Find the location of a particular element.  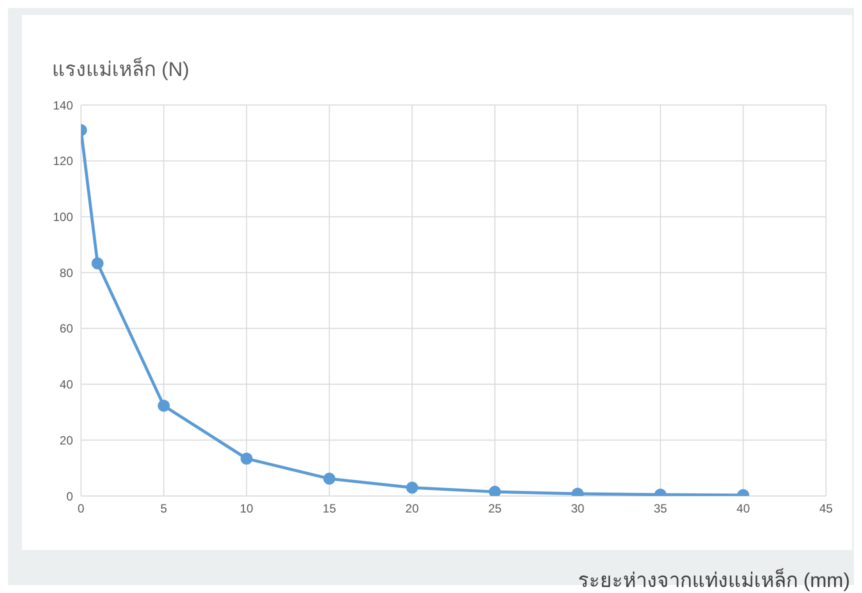

x-tick-label: 25 is located at coordinates (495, 509).